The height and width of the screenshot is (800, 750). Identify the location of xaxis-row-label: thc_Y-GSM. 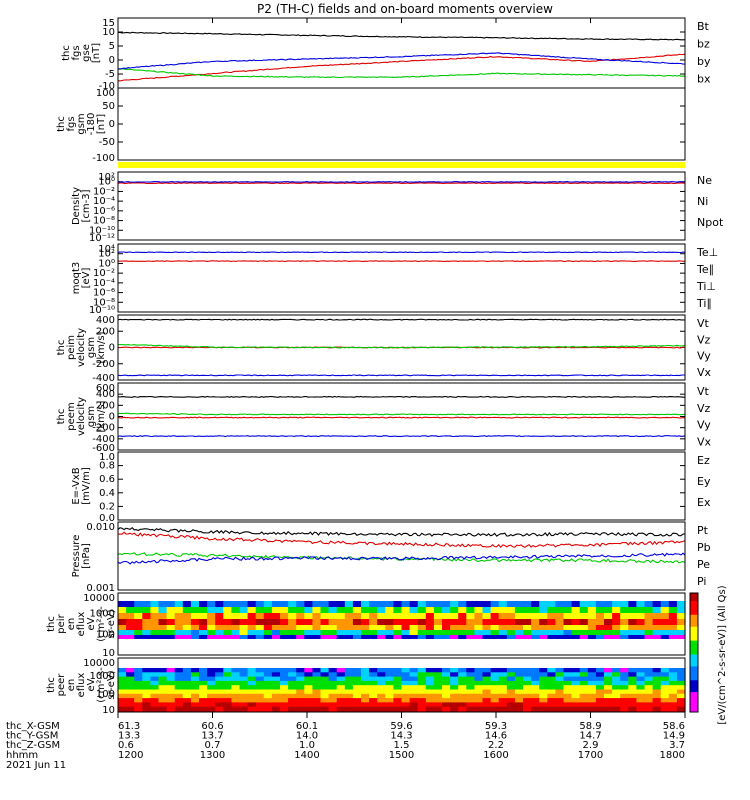
(32, 736).